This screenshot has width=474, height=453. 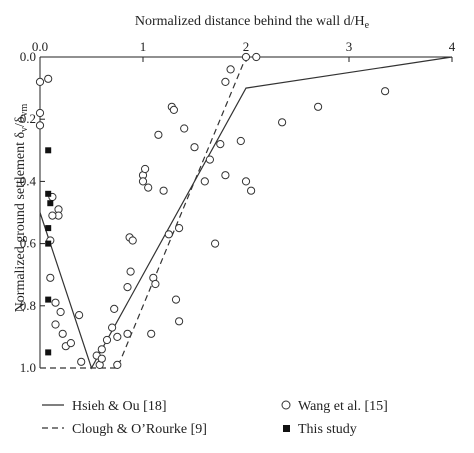 I want to click on y-tick-label: 0.0, so click(x=28, y=56).